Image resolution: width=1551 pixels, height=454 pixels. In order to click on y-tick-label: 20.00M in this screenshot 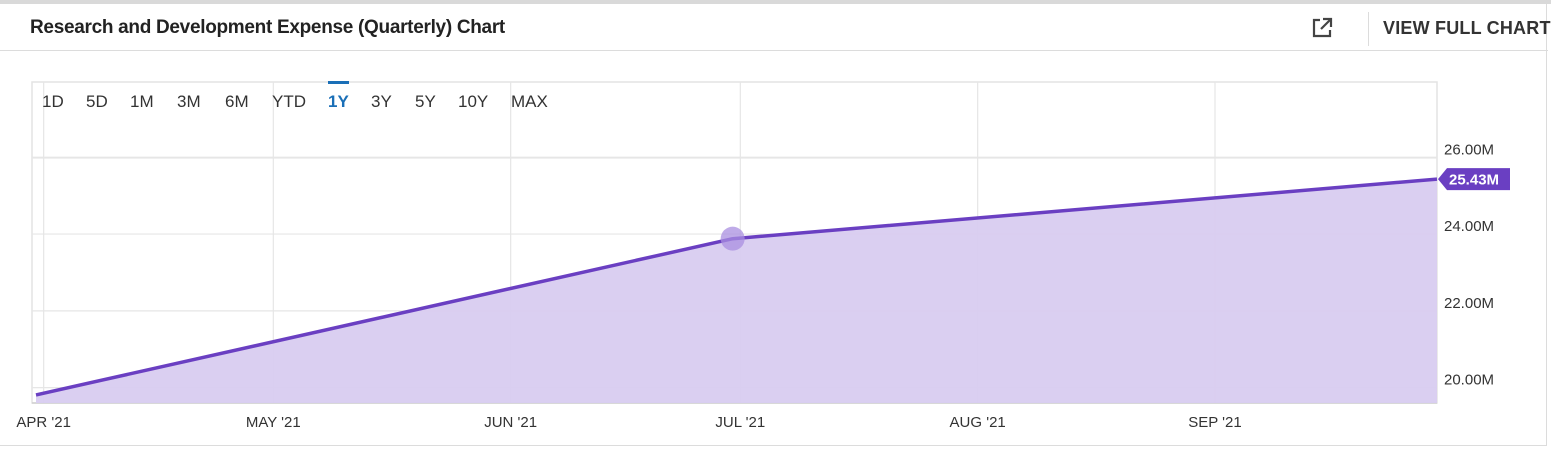, I will do `click(1469, 380)`.